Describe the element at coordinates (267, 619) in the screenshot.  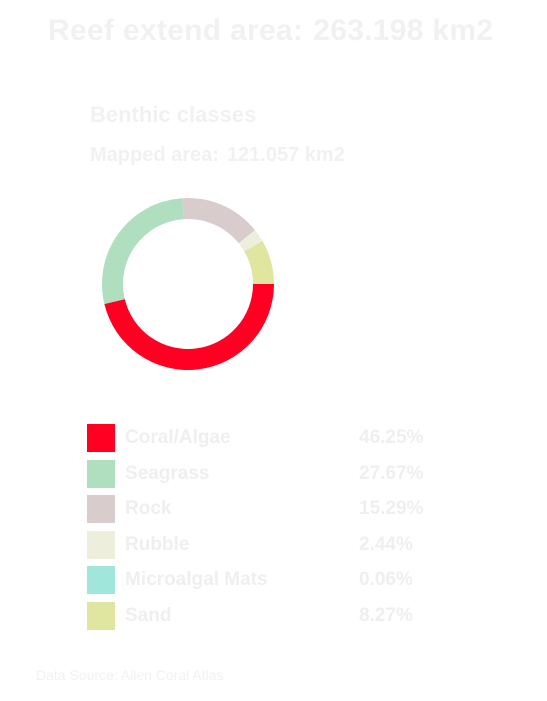
I see `legend-item-sand: Sand 8.27%` at that location.